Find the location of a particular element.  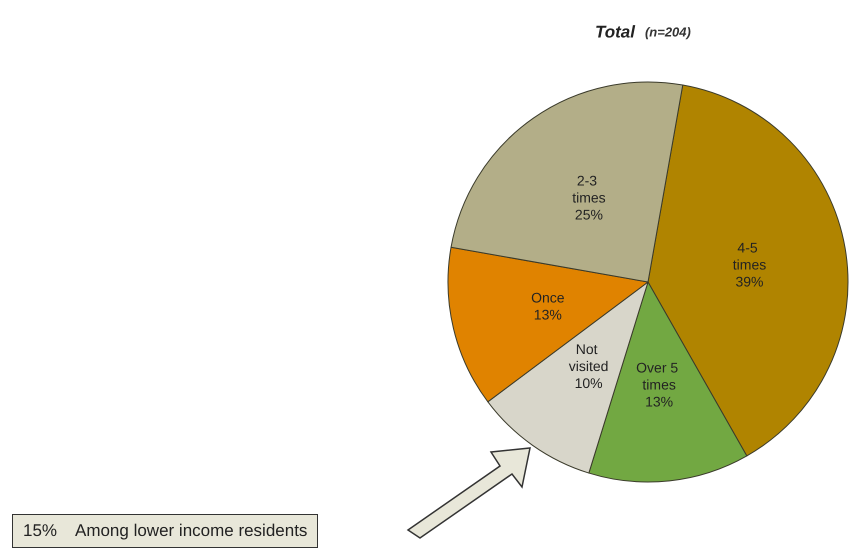

slice-label: 4-5 times is located at coordinates (749, 255).